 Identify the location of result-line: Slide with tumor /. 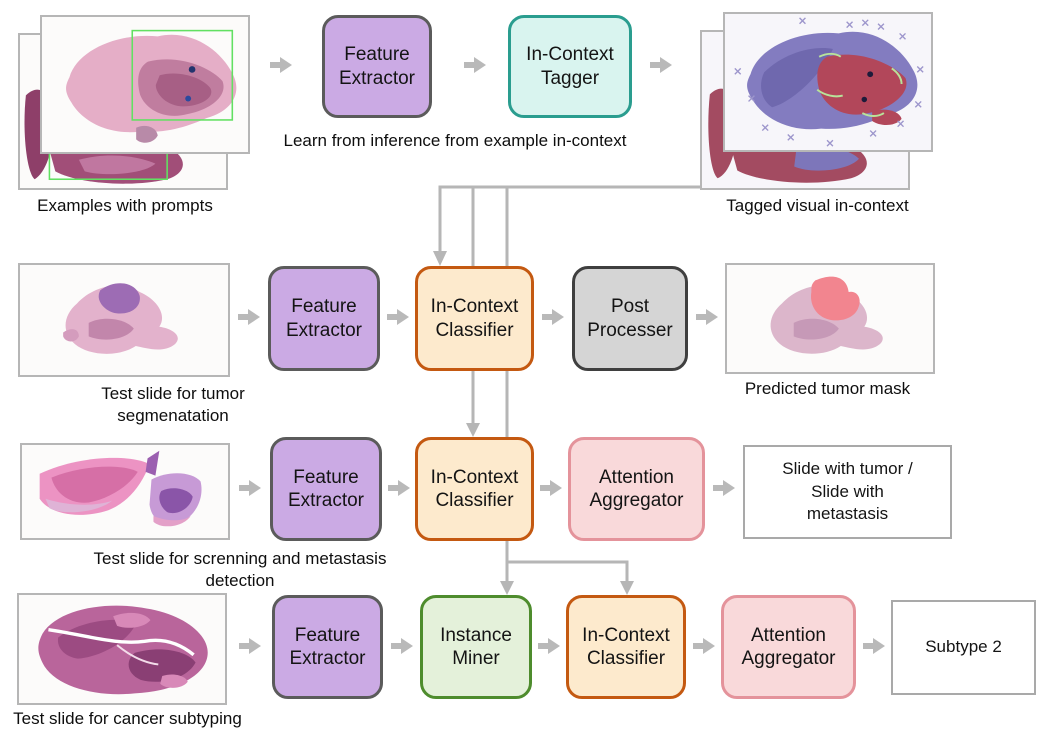
(847, 469).